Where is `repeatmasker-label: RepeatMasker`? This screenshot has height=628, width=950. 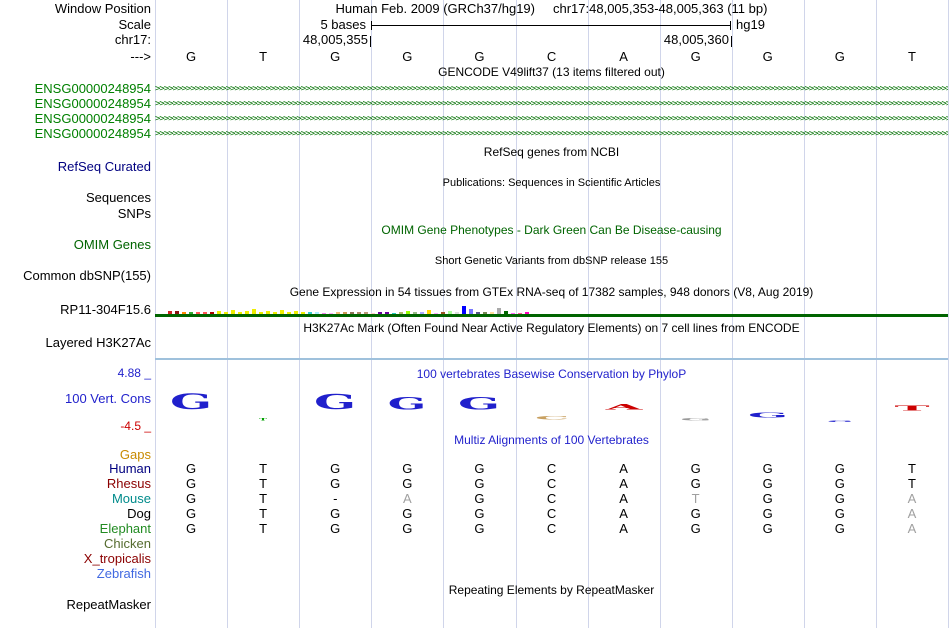 repeatmasker-label: RepeatMasker is located at coordinates (108, 604).